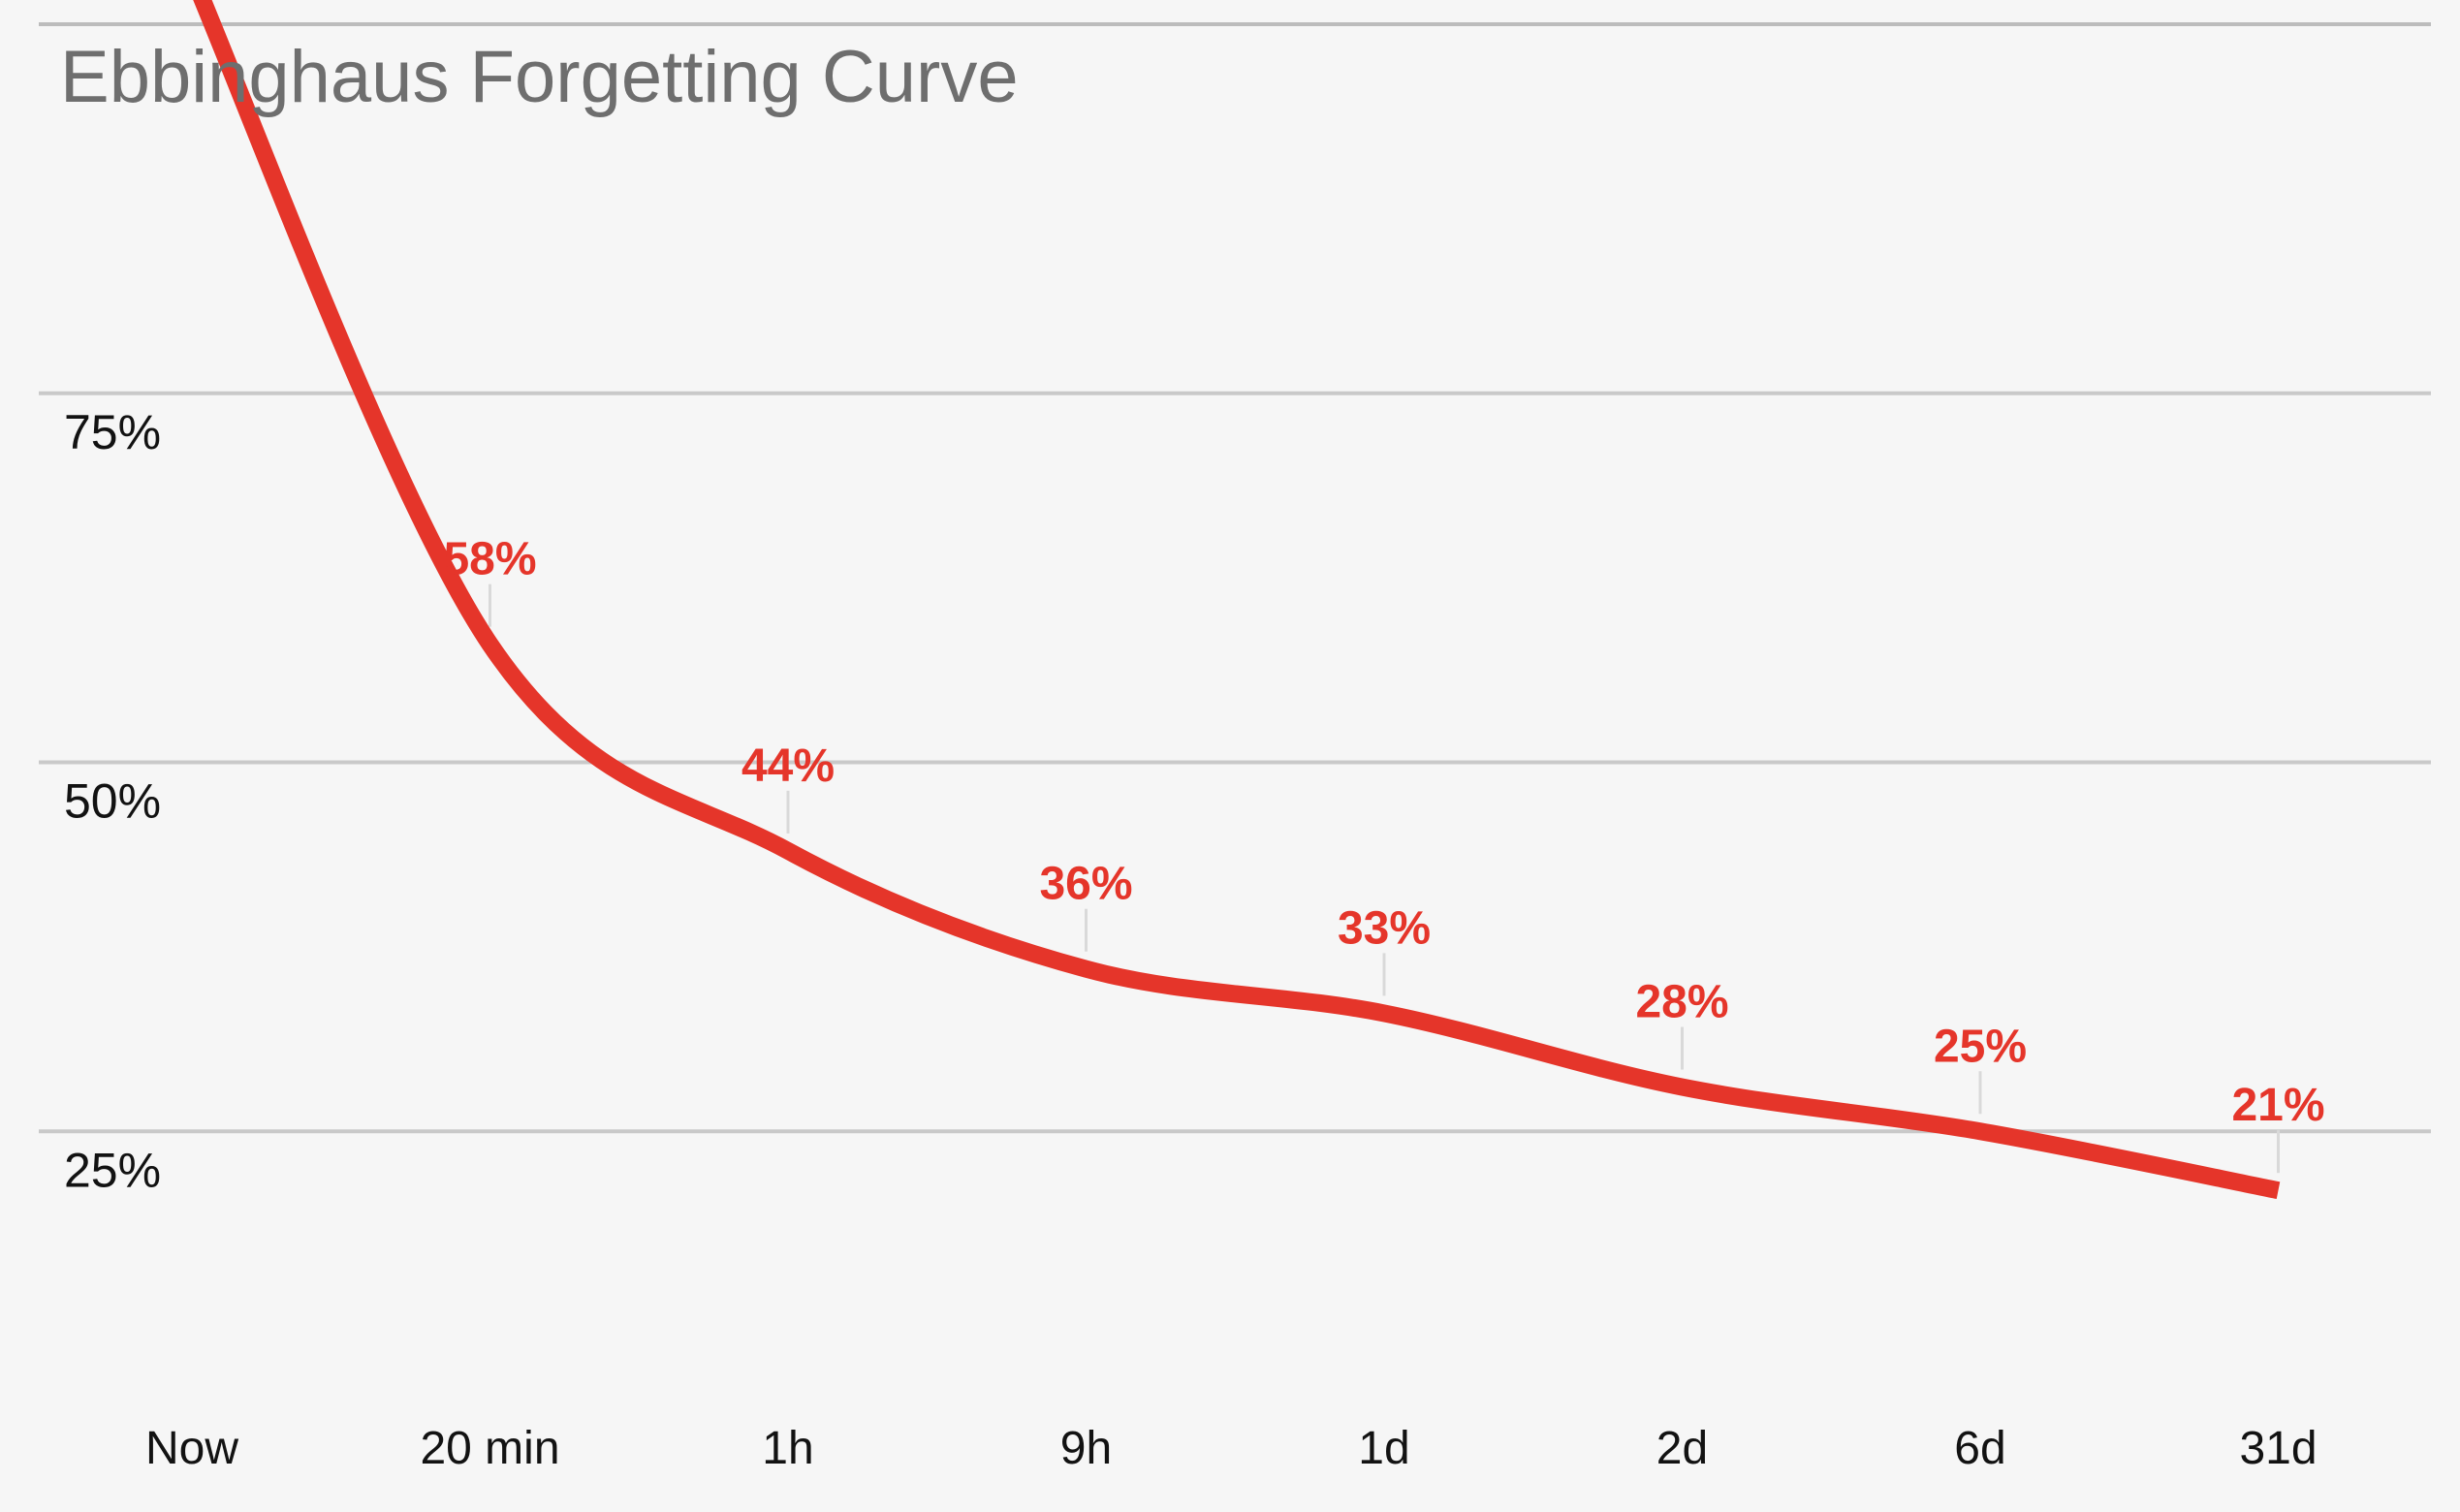 The width and height of the screenshot is (2460, 1512). What do you see at coordinates (191, 1449) in the screenshot?
I see `x-axis-label: Now` at bounding box center [191, 1449].